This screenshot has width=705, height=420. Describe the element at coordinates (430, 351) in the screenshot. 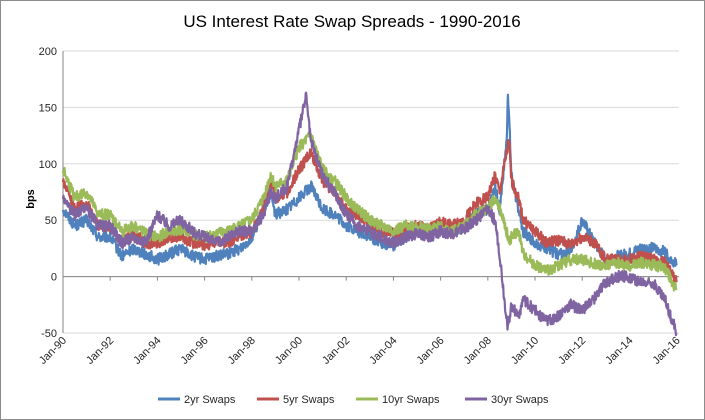

I see `x-tick-label: Jan-06` at that location.